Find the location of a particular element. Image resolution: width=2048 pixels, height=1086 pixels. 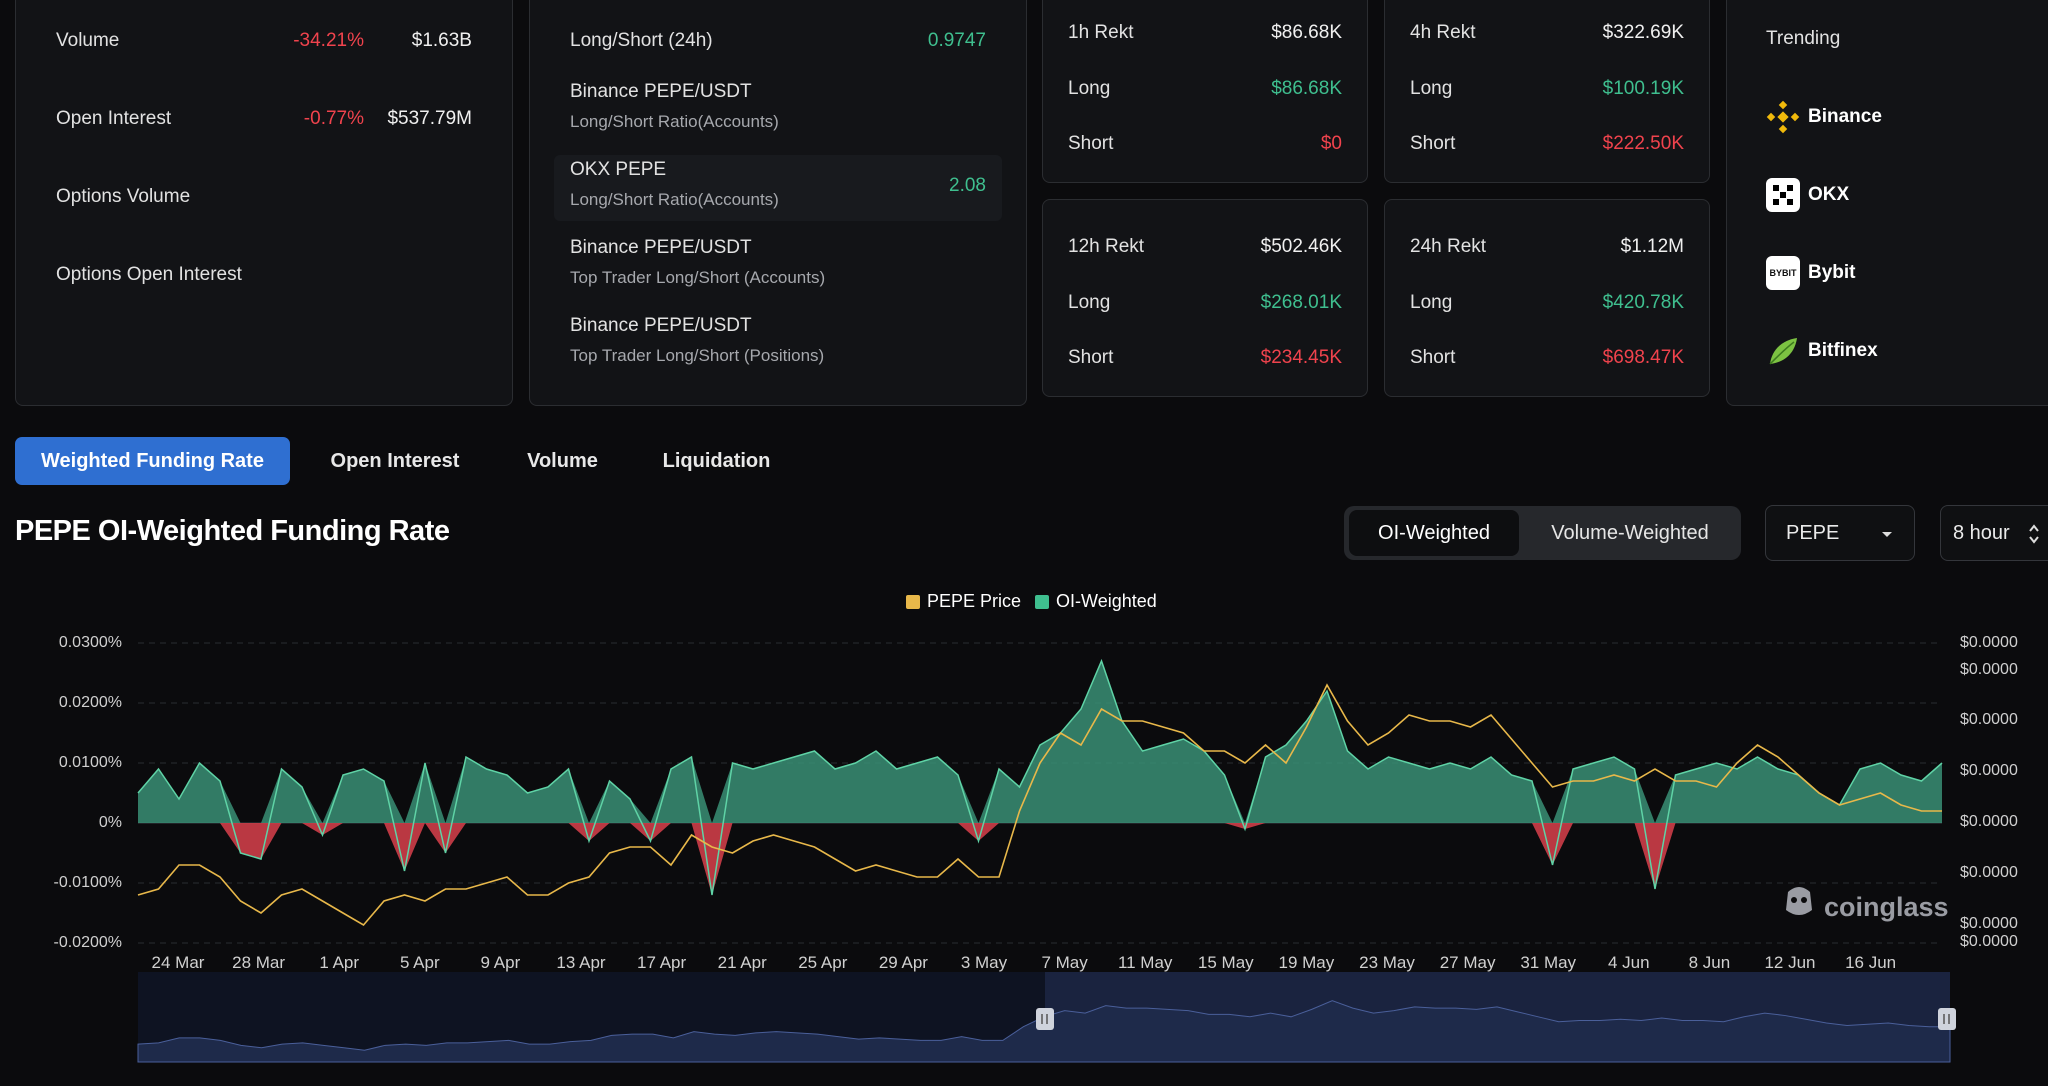

coinglass-logo-icon is located at coordinates (1799, 907).